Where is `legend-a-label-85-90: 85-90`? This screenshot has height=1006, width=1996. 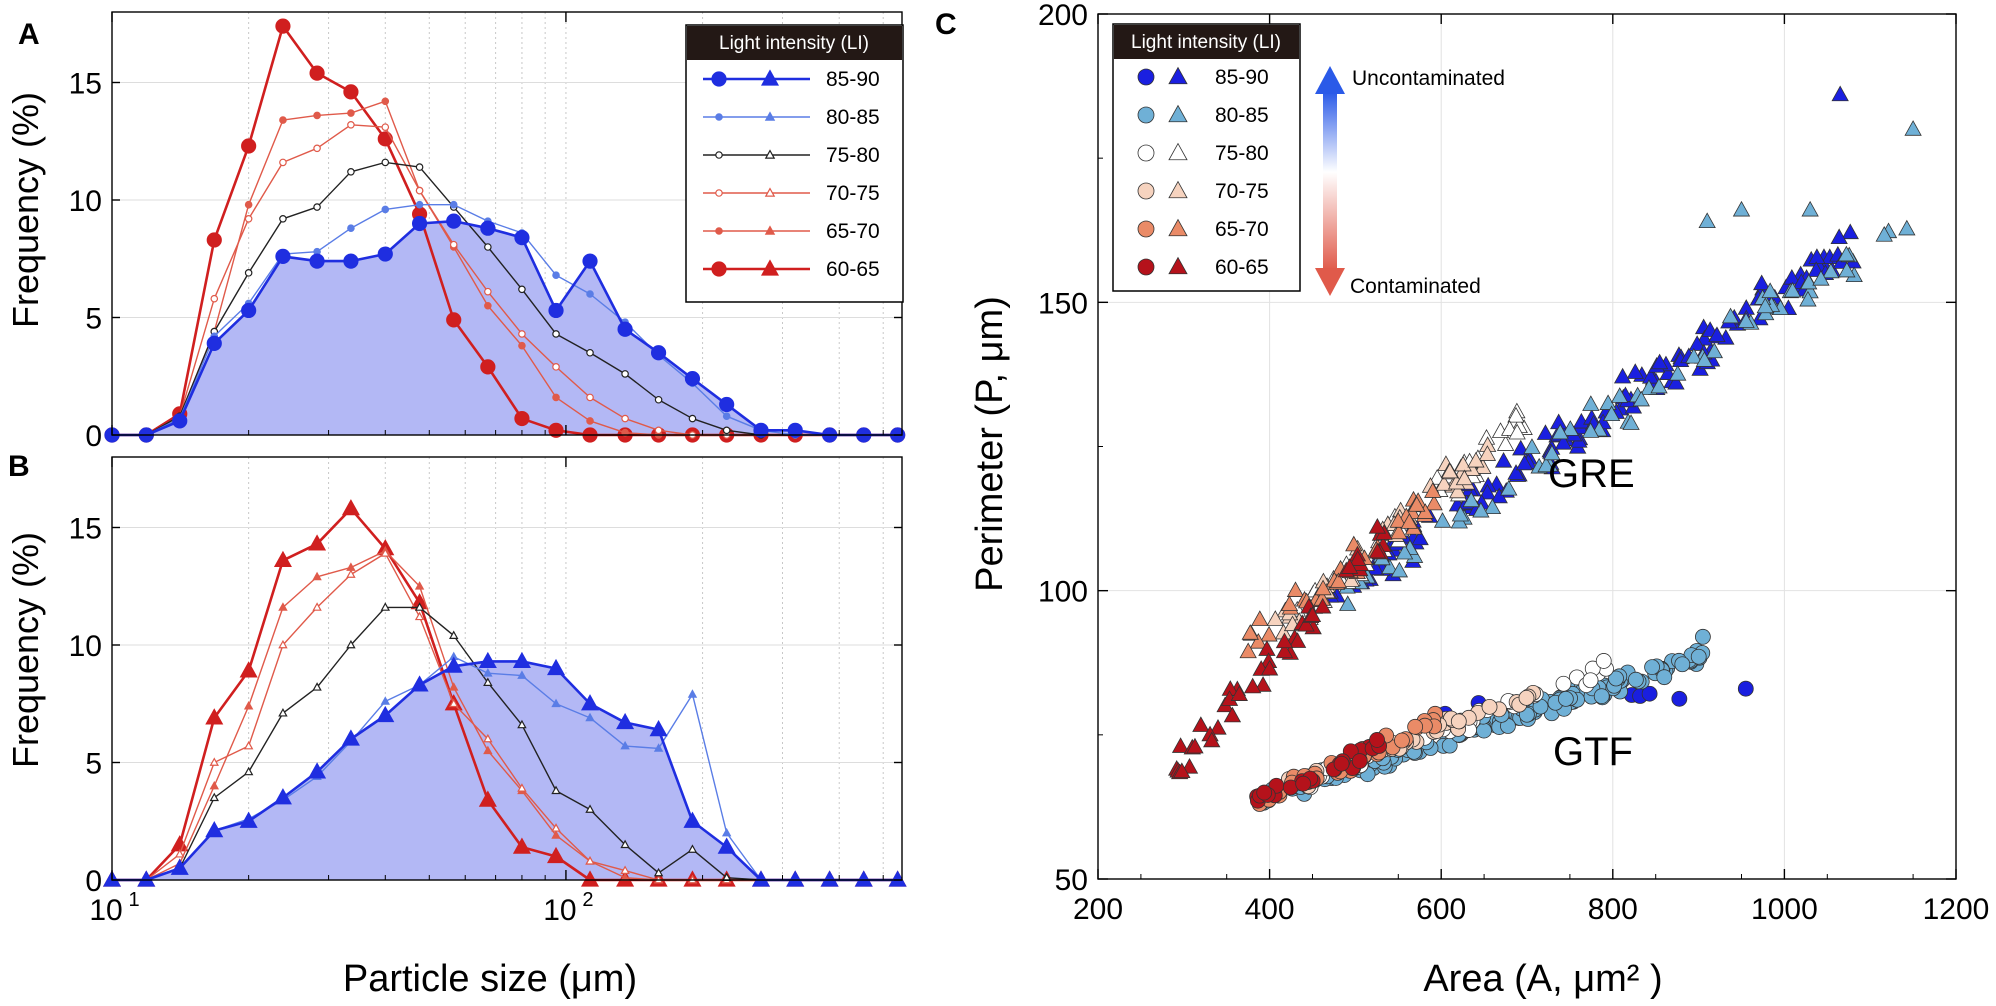
legend-a-label-85-90: 85-90 is located at coordinates (853, 79).